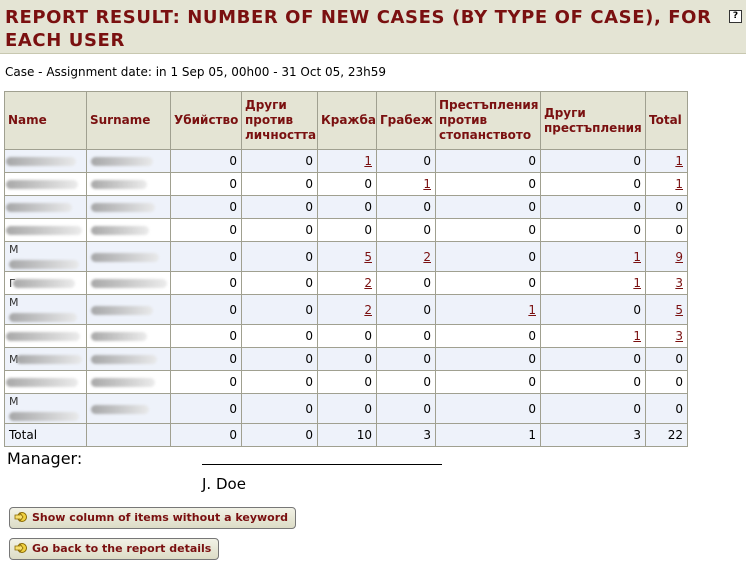 The width and height of the screenshot is (746, 570). Describe the element at coordinates (488, 435) in the screenshot. I see `total-cell: 1` at that location.